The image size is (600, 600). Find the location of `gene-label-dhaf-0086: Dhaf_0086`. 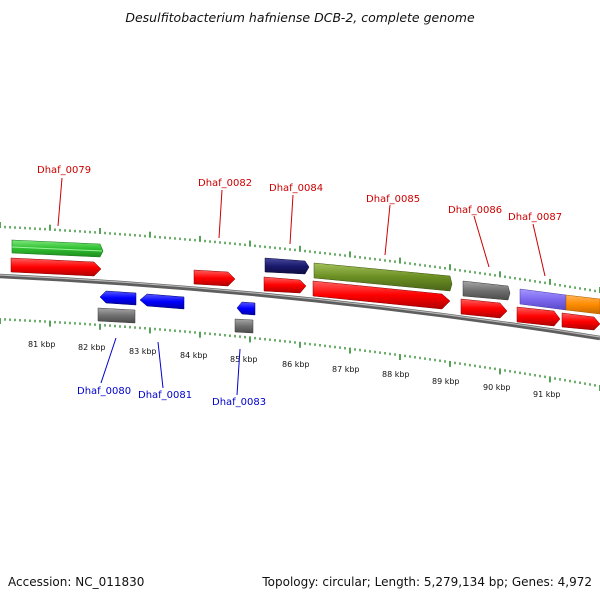

gene-label-dhaf-0086: Dhaf_0086 is located at coordinates (475, 210).